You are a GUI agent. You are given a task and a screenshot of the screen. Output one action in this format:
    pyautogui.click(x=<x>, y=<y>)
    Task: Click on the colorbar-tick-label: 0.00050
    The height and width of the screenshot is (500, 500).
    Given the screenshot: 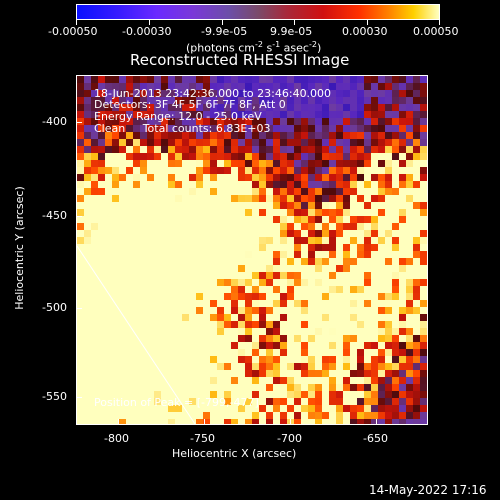 What is the action you would take?
    pyautogui.click(x=436, y=31)
    